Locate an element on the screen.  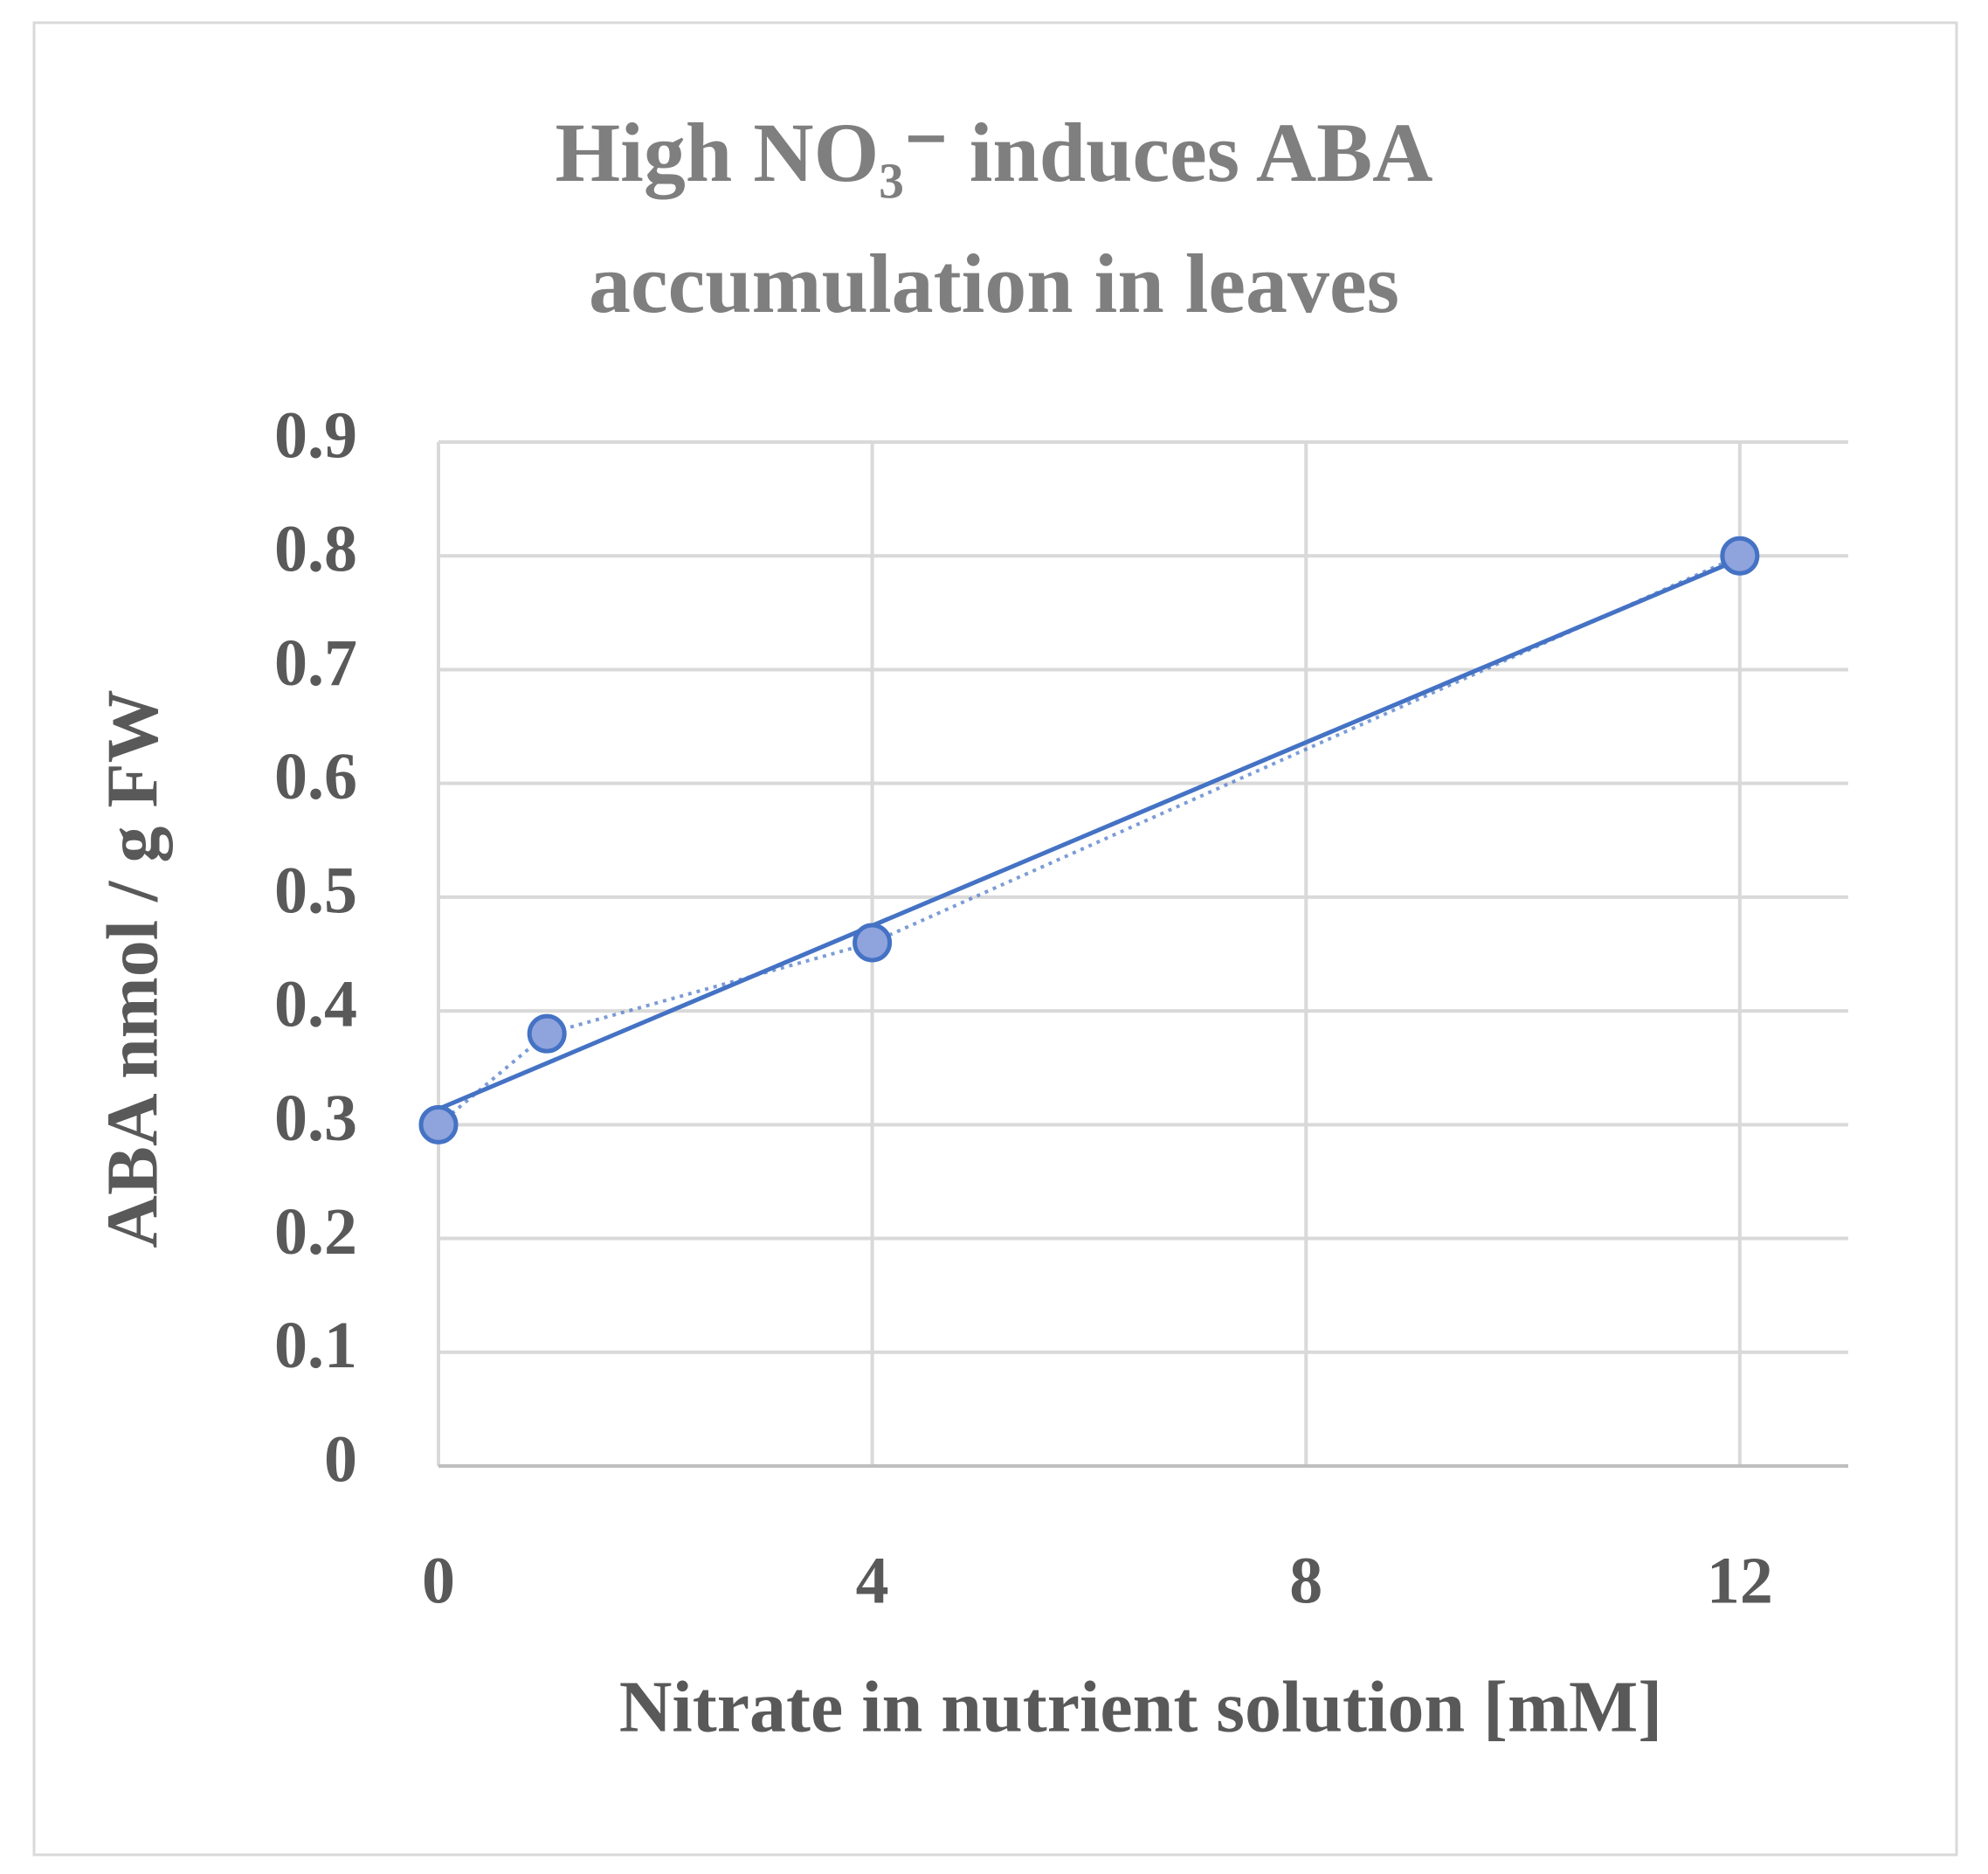
y-tick-label: 0.9 is located at coordinates (315, 435).